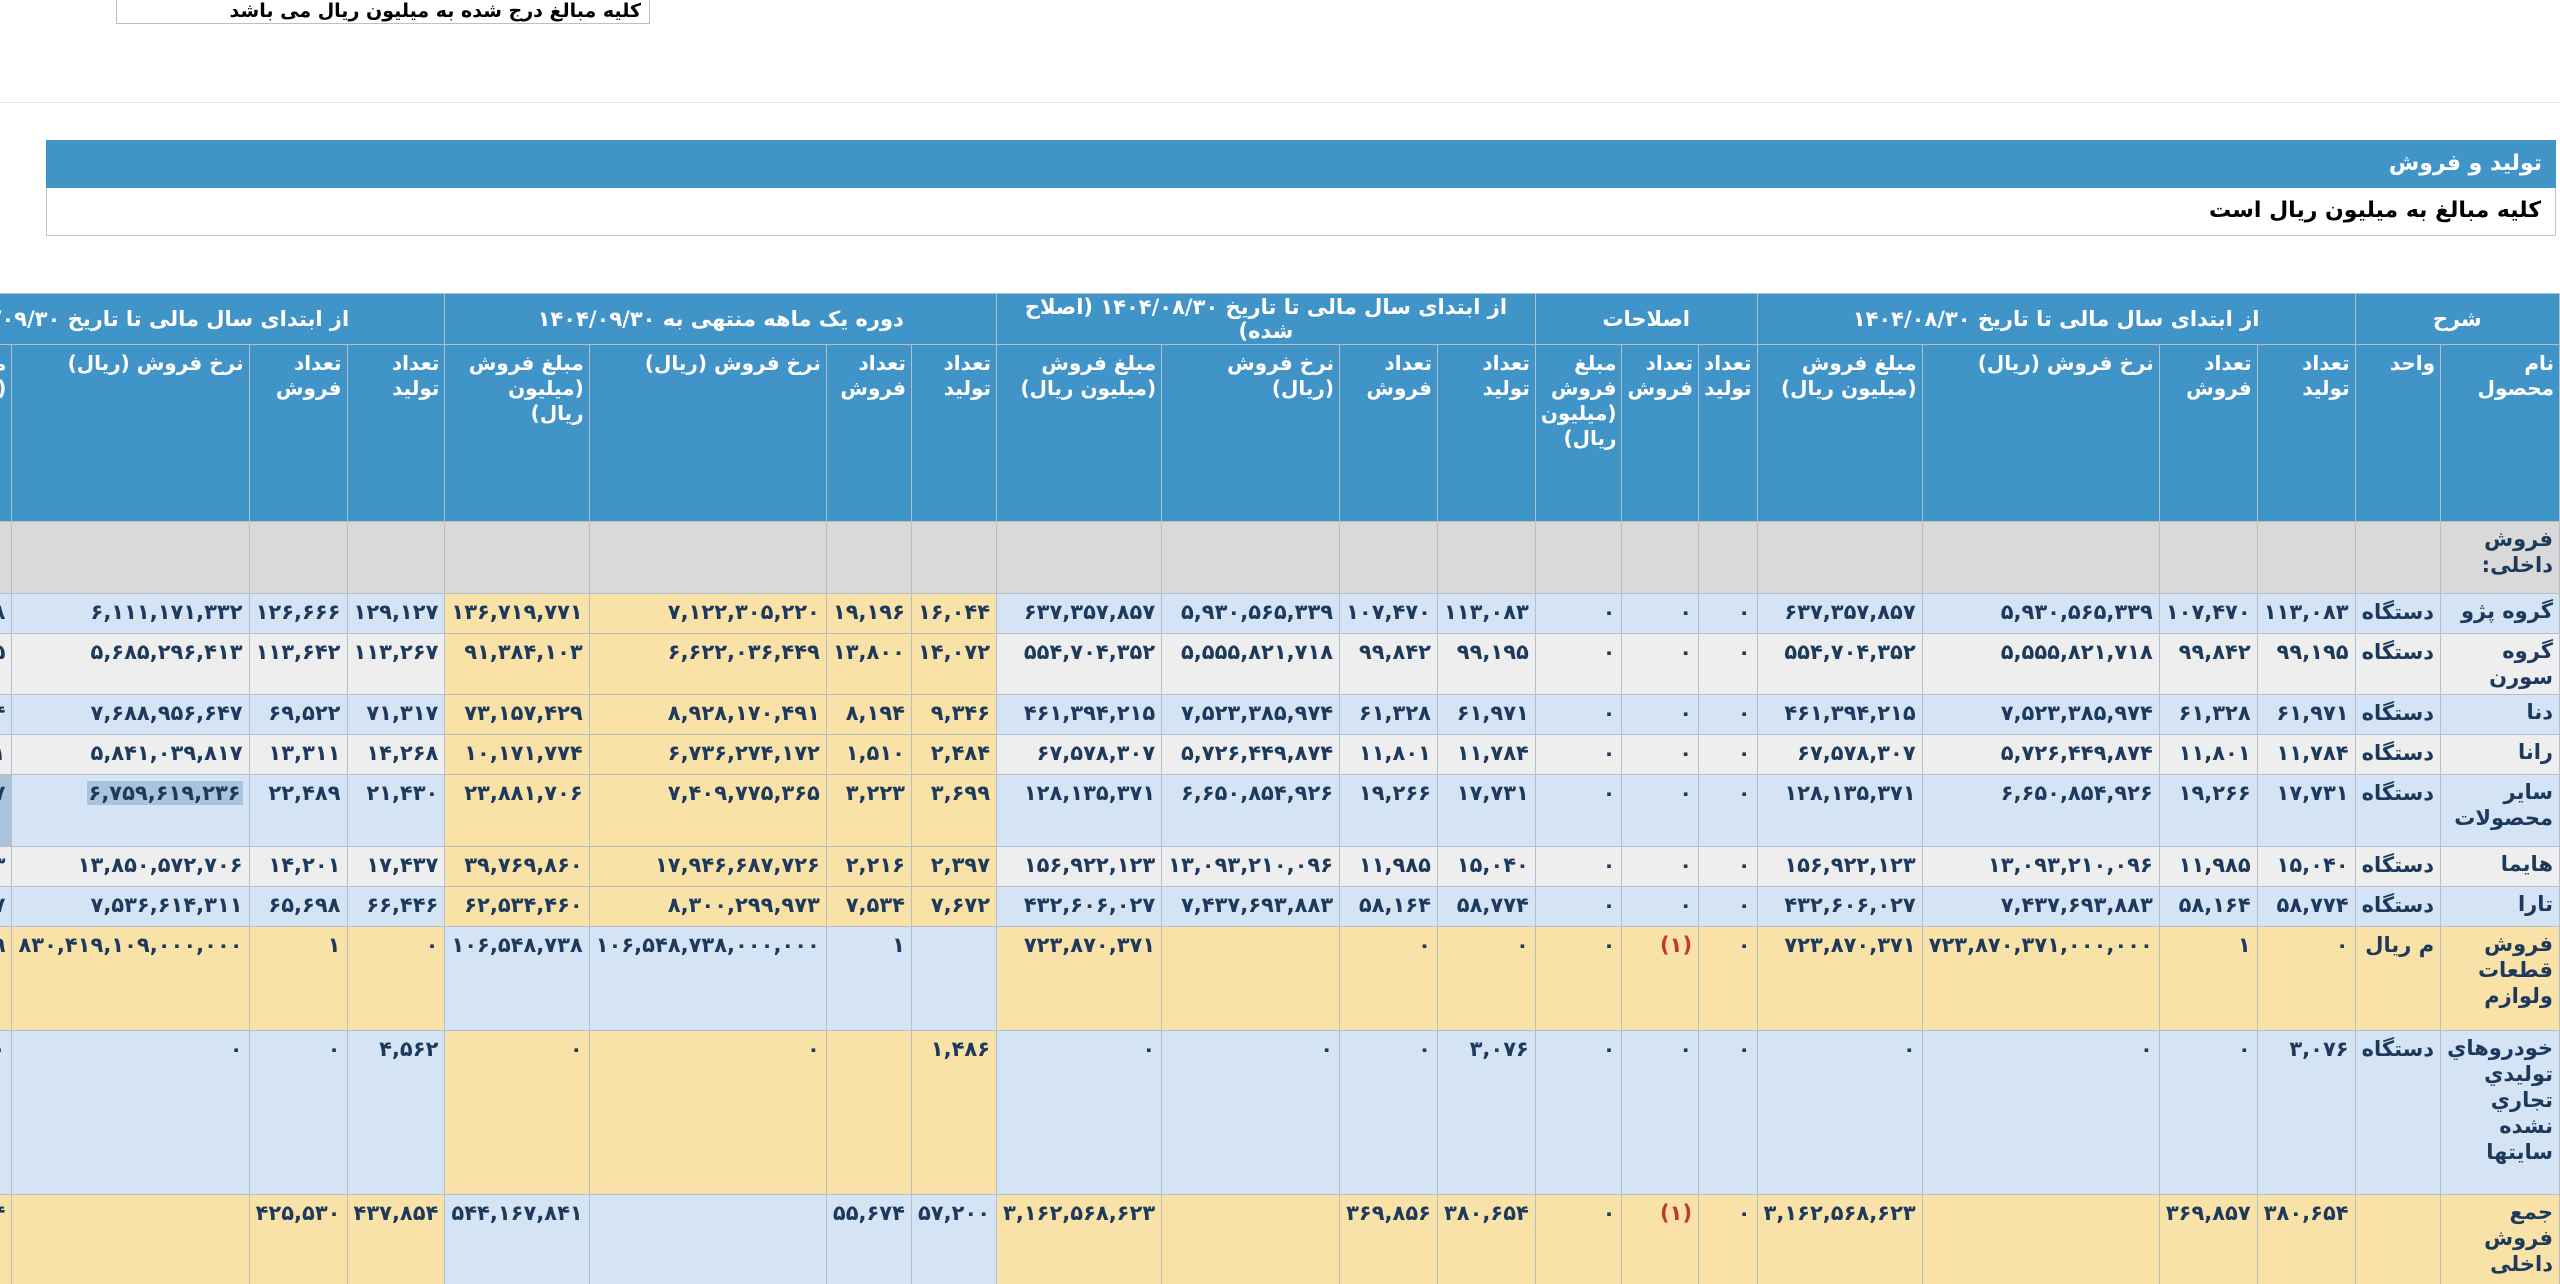 This screenshot has height=1284, width=2560. What do you see at coordinates (2500, 906) in the screenshot?
I see `product-name-cell: تارا` at bounding box center [2500, 906].